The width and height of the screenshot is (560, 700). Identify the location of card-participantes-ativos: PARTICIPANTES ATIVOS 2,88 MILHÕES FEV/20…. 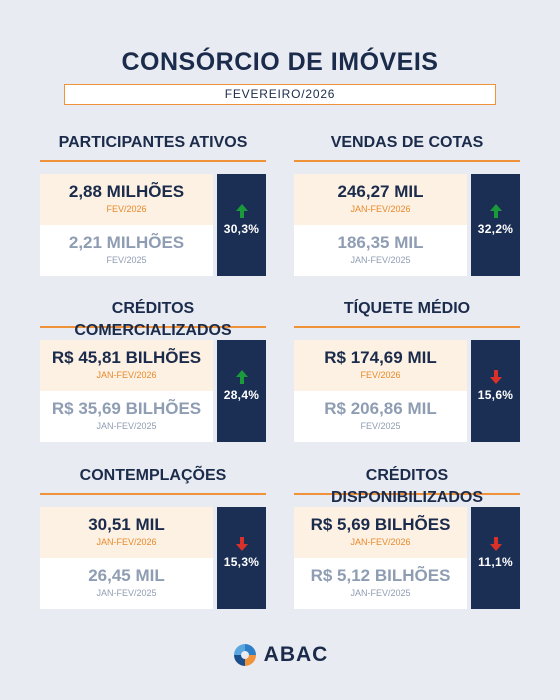
(153, 204).